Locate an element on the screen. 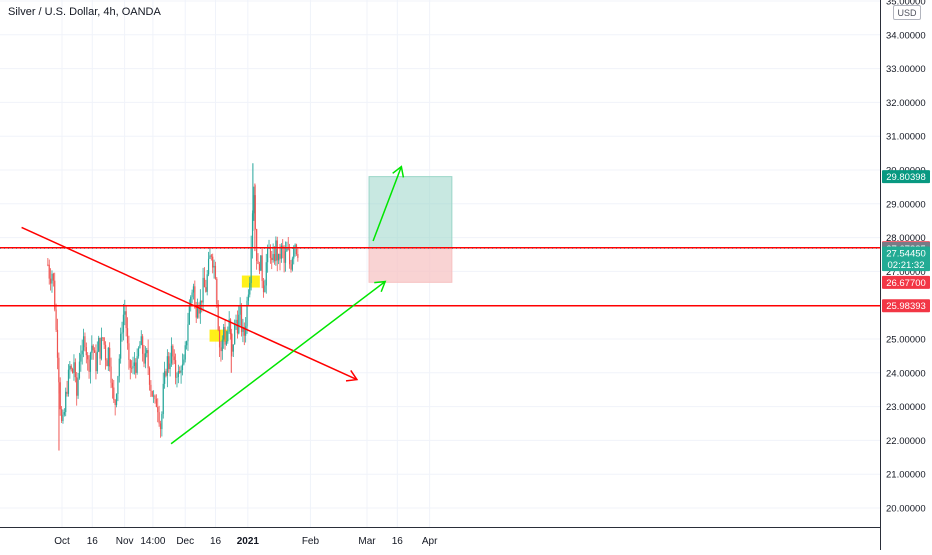 The width and height of the screenshot is (932, 555). y-tick-label: 29.00000 is located at coordinates (906, 204).